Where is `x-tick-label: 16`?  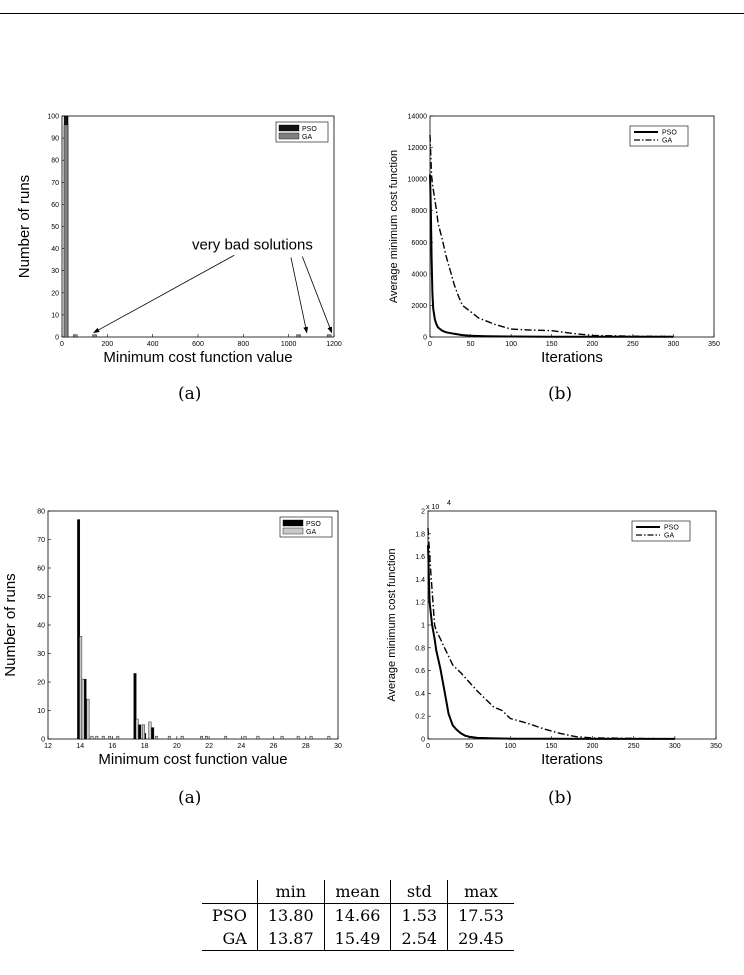
x-tick-label: 16 is located at coordinates (113, 746).